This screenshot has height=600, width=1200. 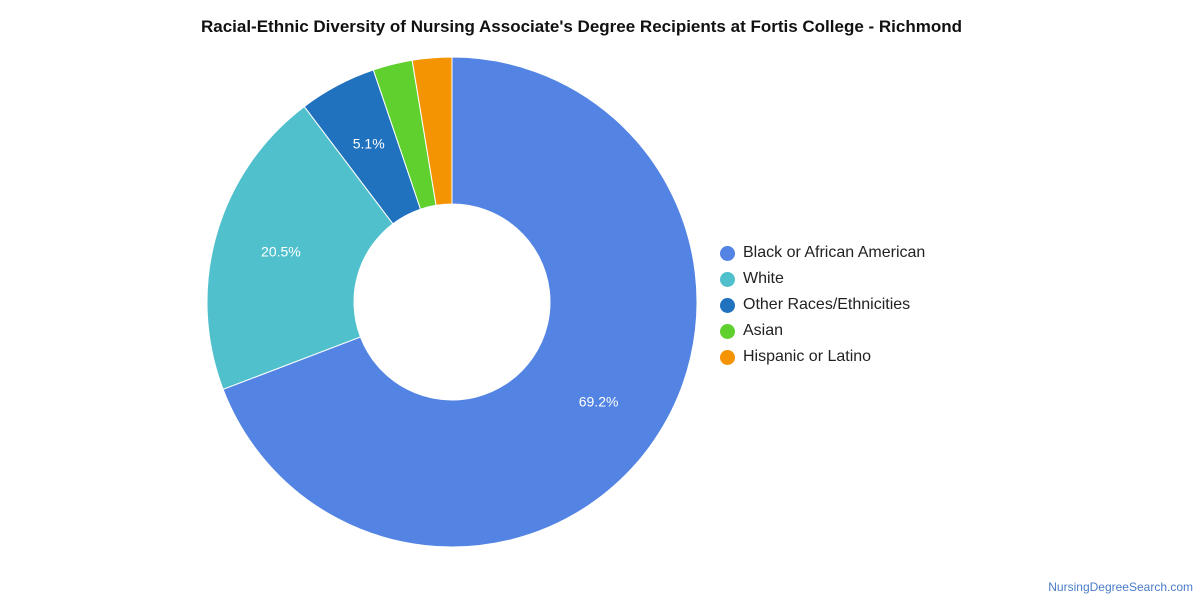 What do you see at coordinates (822, 331) in the screenshot?
I see `legend-item: Asian` at bounding box center [822, 331].